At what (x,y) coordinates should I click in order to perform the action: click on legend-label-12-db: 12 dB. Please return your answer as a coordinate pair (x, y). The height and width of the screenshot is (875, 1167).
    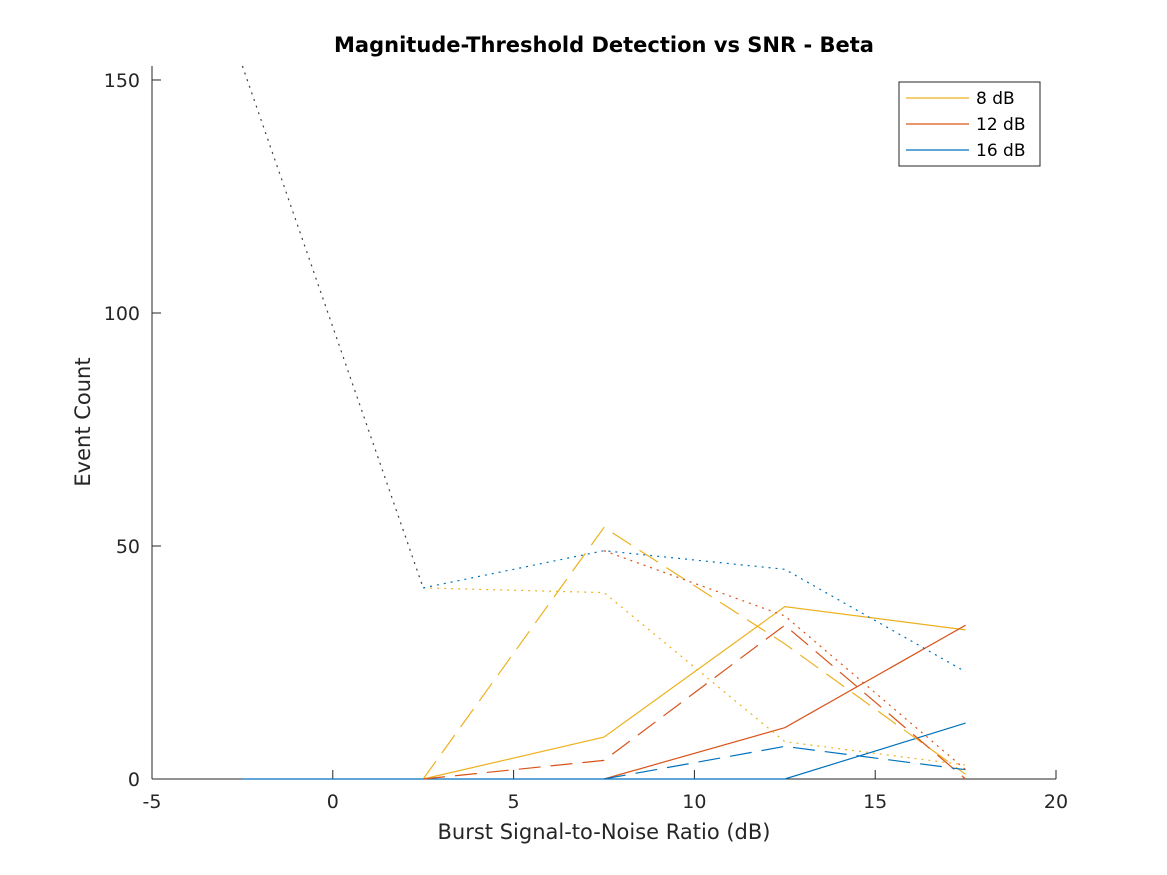
    Looking at the image, I should click on (1001, 125).